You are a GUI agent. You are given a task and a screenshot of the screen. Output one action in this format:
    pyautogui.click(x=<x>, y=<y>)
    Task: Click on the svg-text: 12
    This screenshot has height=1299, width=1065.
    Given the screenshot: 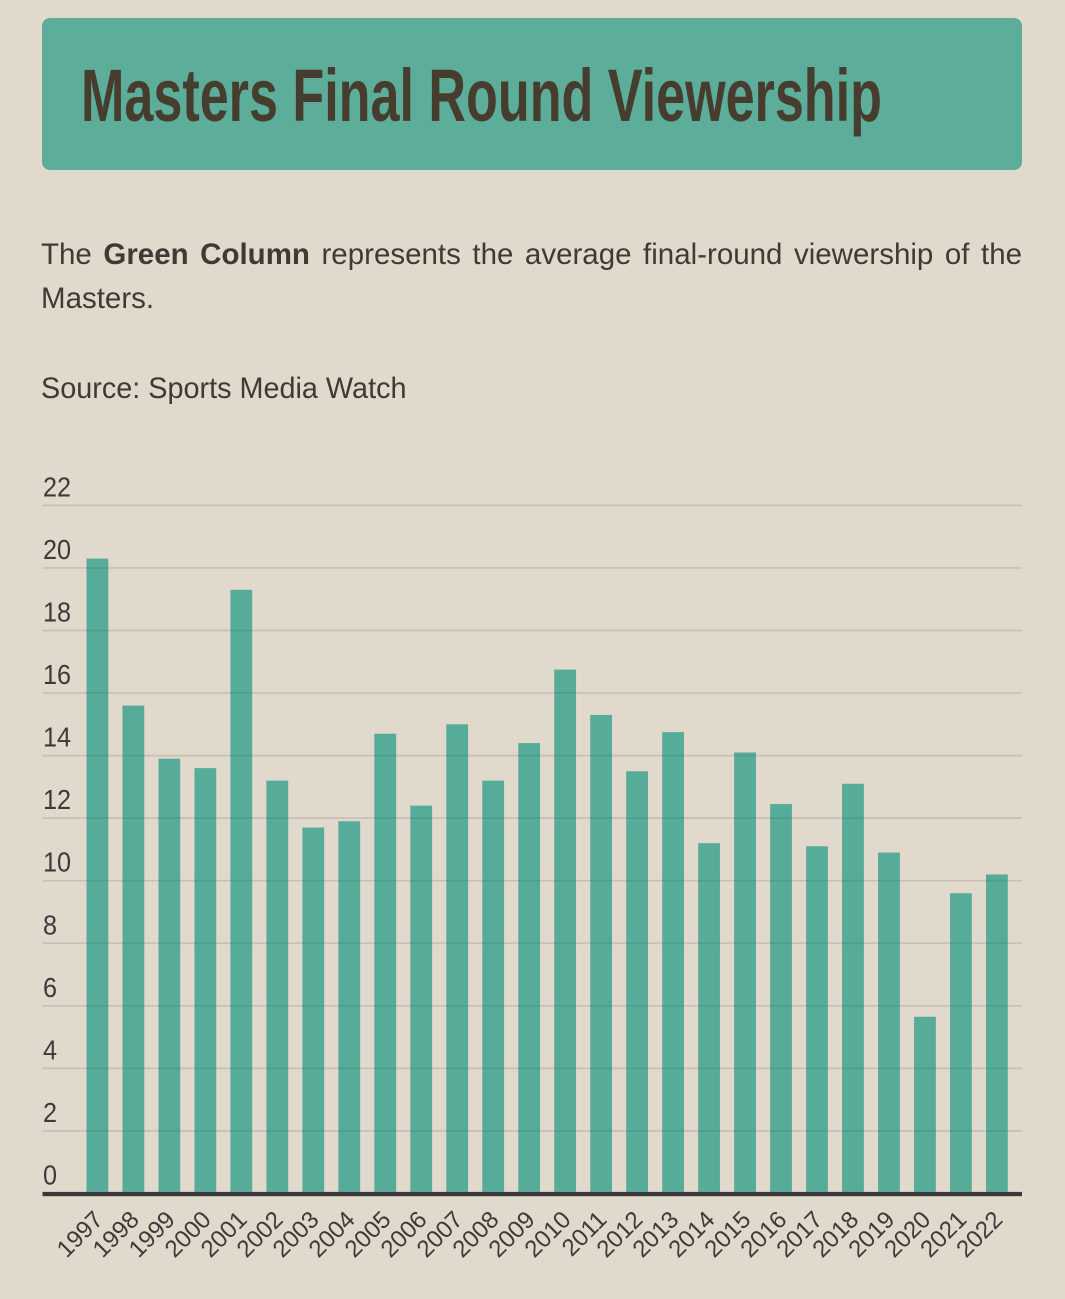 What is the action you would take?
    pyautogui.click(x=57, y=800)
    